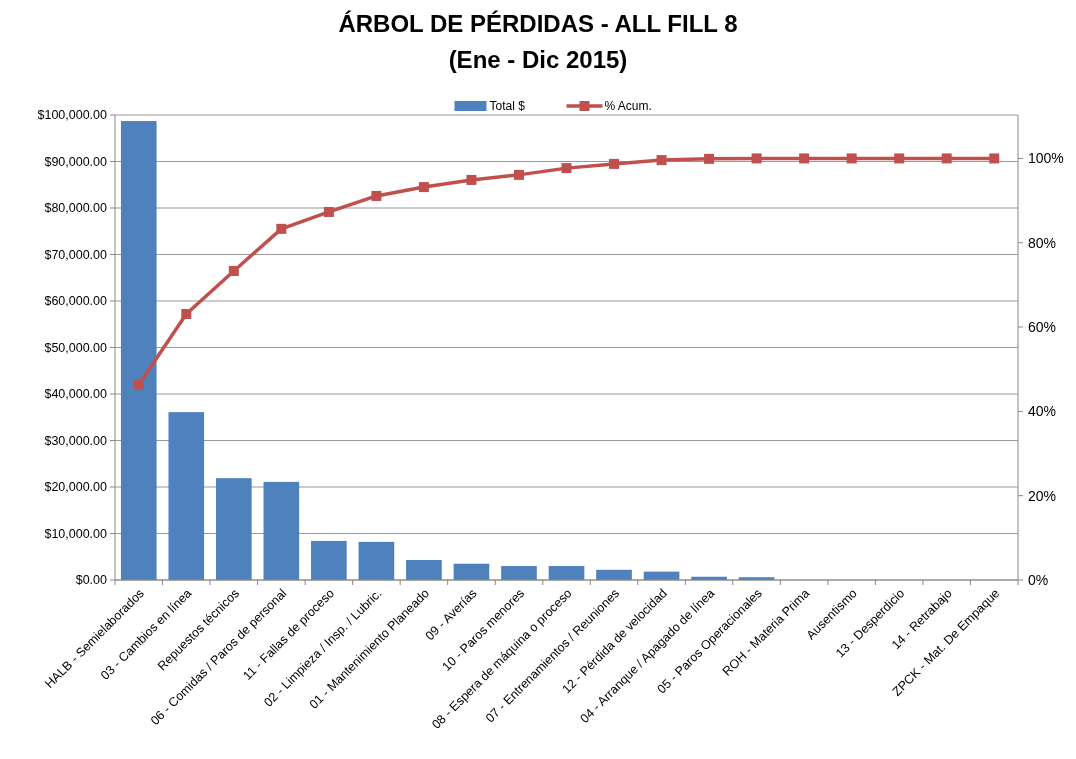  Describe the element at coordinates (76, 254) in the screenshot. I see `y-tick-label: $70,000.00` at that location.